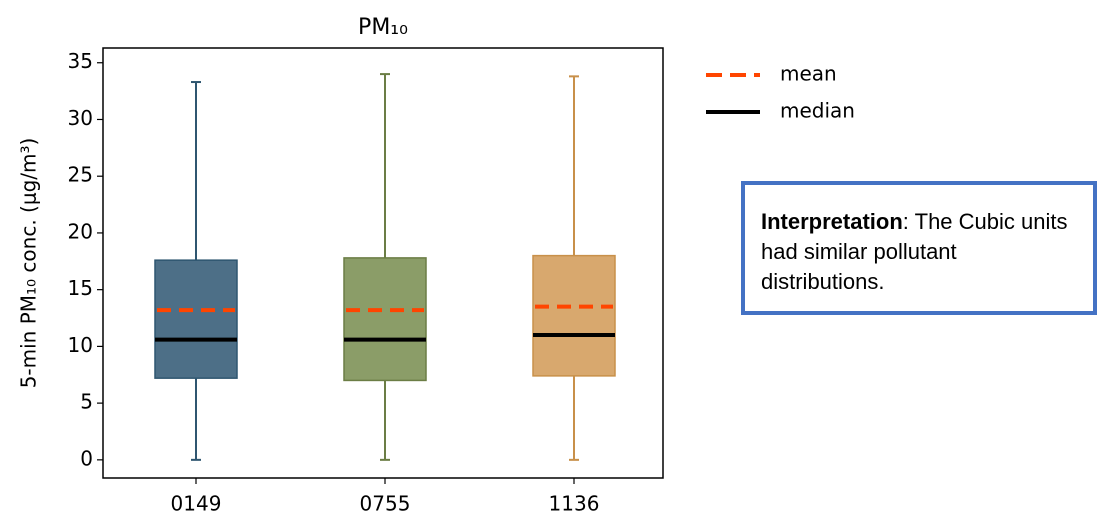  Describe the element at coordinates (832, 221) in the screenshot. I see `annotation-bold: Interpretation` at that location.